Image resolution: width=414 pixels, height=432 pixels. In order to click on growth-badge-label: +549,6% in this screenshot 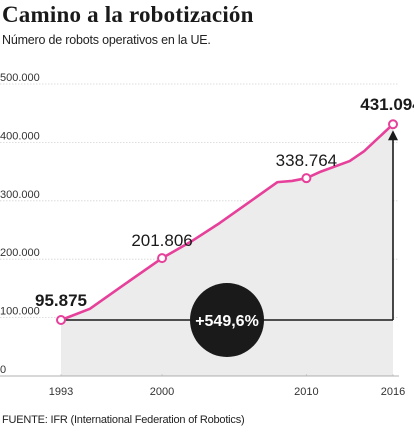, I will do `click(227, 321)`.